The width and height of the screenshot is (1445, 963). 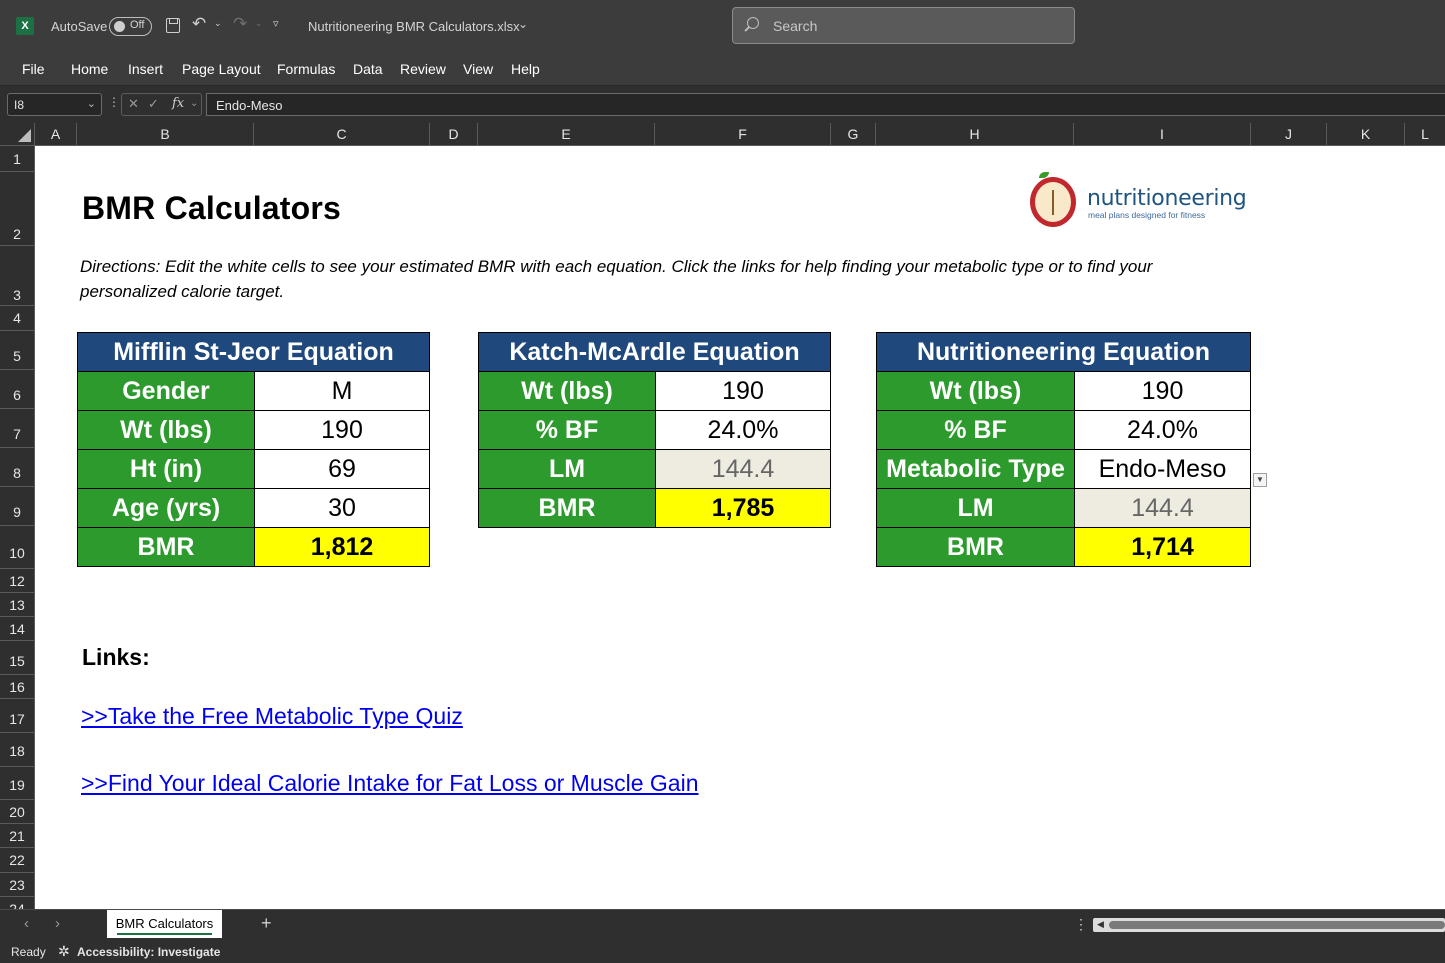 What do you see at coordinates (903, 25) in the screenshot?
I see `search-box: Search` at bounding box center [903, 25].